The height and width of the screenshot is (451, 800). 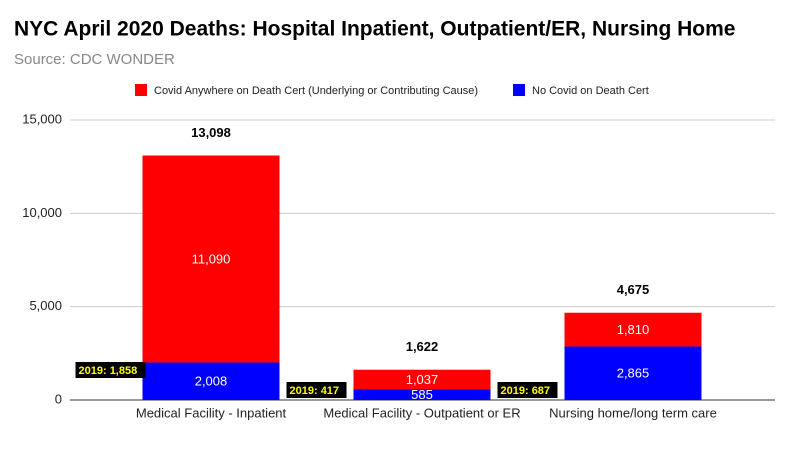 I want to click on value-label: 1,810, so click(x=633, y=329).